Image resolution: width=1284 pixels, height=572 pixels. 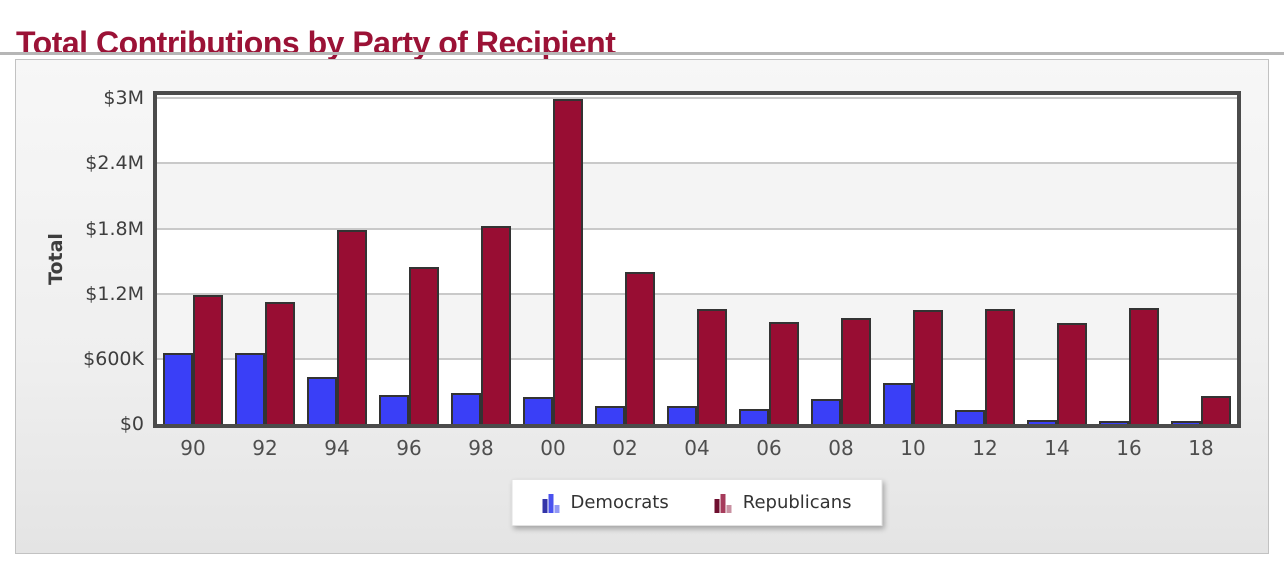 What do you see at coordinates (841, 448) in the screenshot?
I see `x-tick-label: 08` at bounding box center [841, 448].